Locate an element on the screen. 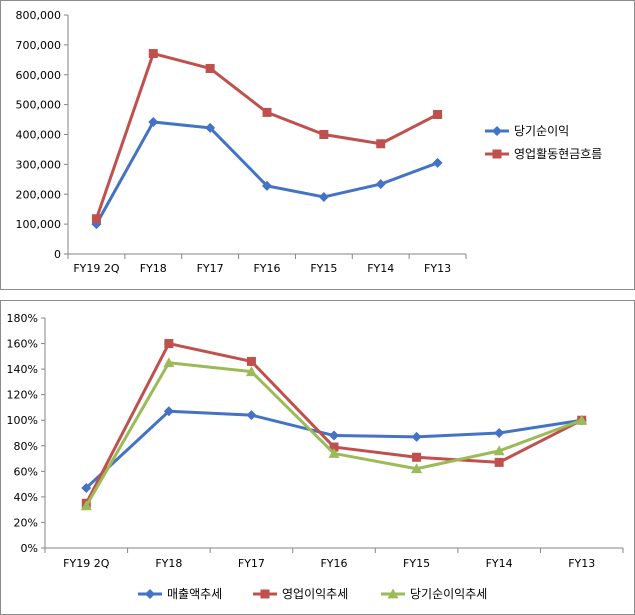 Image resolution: width=635 pixels, height=615 pixels. legend-label: 영업이익추세 is located at coordinates (315, 594).